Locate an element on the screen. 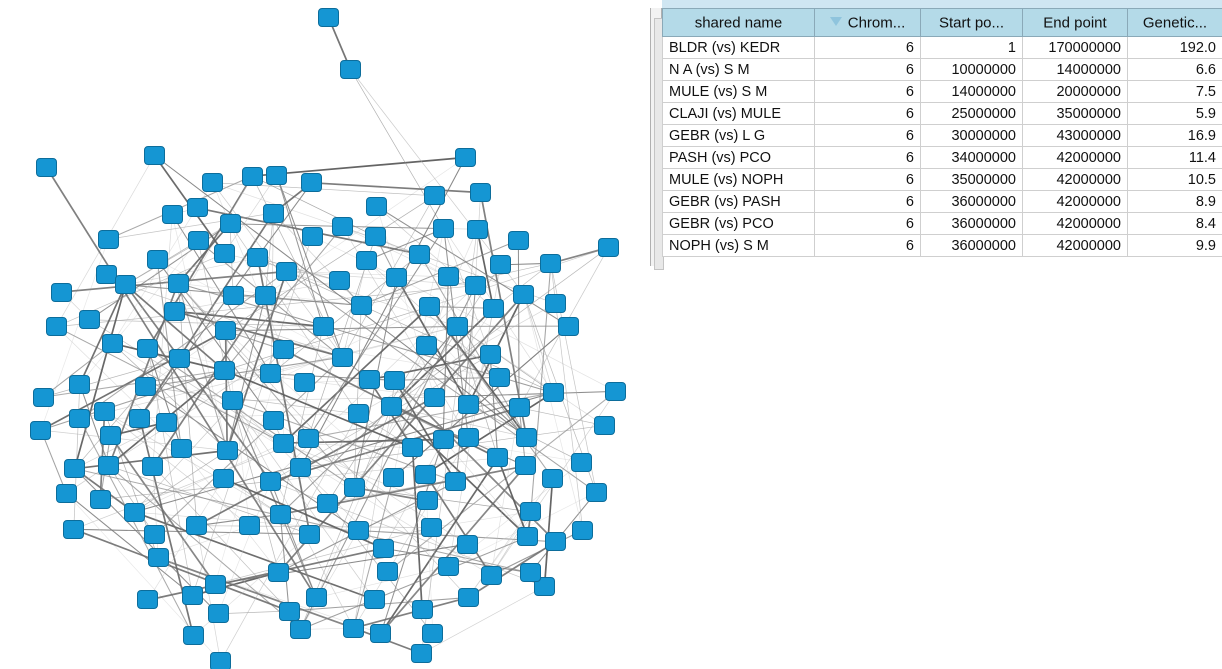 Image resolution: width=1222 pixels, height=669 pixels. table-row: BLDR (vs) KEDR 6 1 170000000 192.0 is located at coordinates (942, 47).